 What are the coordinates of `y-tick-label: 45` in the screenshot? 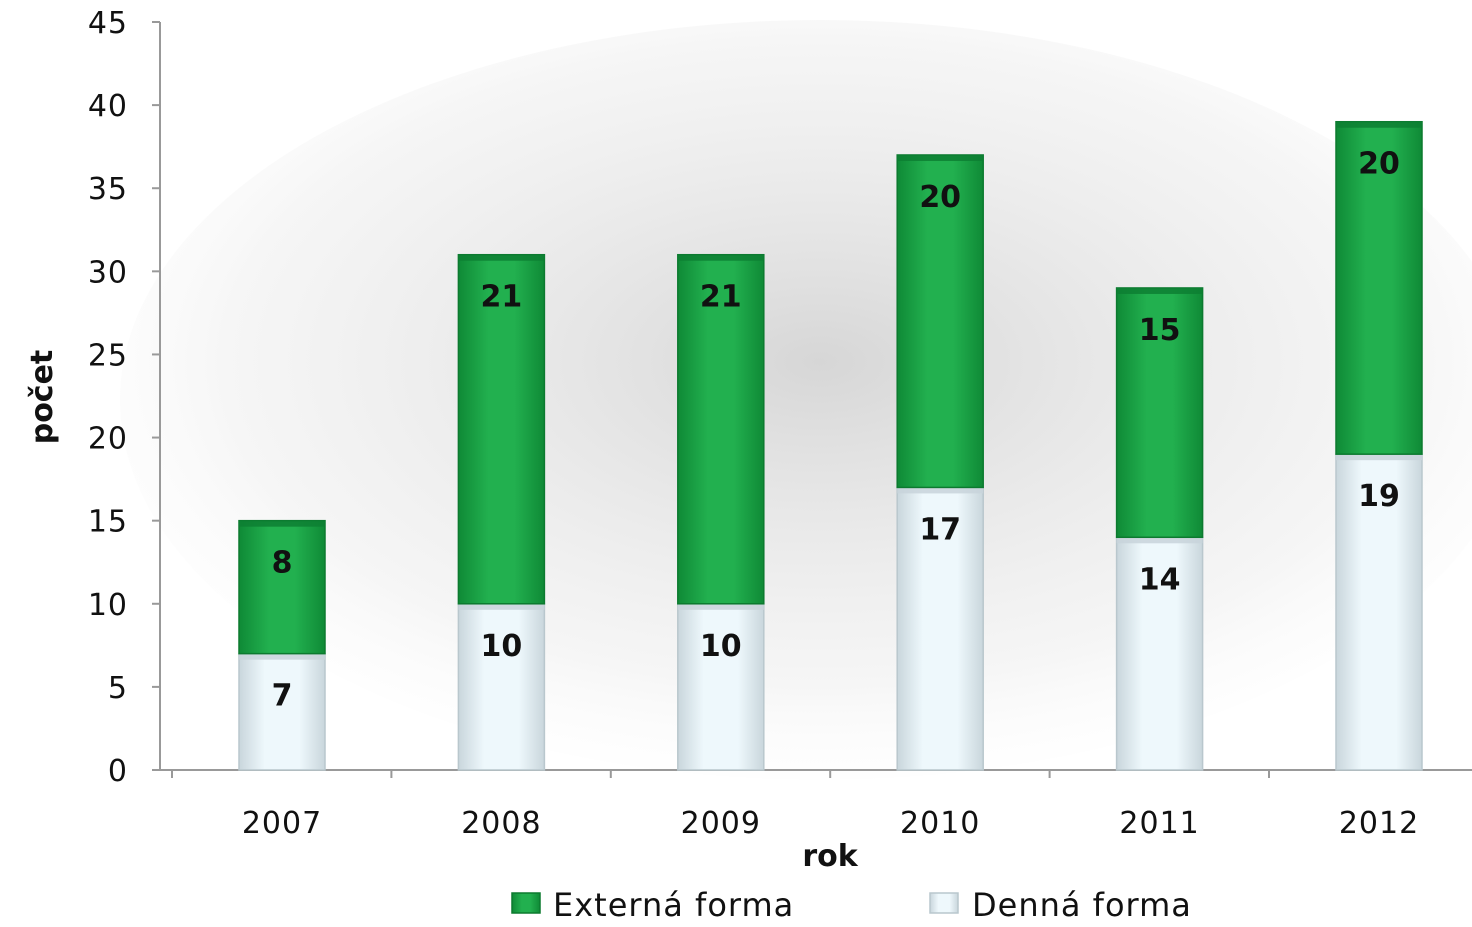 It's located at (108, 23).